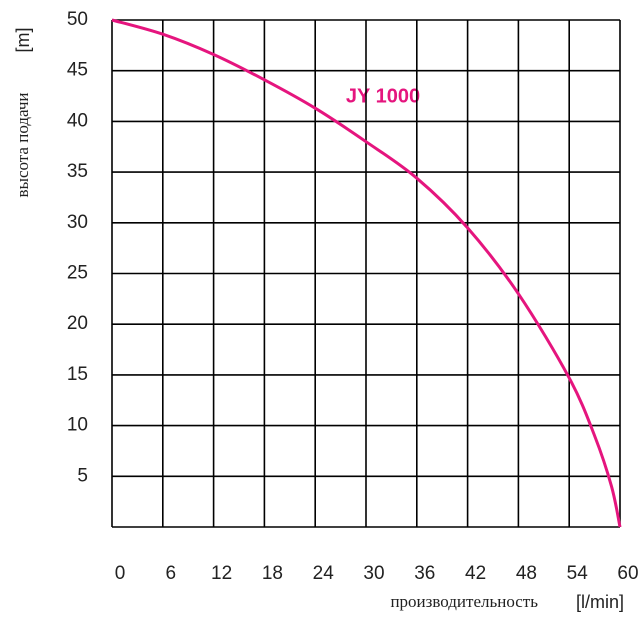 The image size is (640, 621). Describe the element at coordinates (526, 573) in the screenshot. I see `x-tick-label: 48` at that location.